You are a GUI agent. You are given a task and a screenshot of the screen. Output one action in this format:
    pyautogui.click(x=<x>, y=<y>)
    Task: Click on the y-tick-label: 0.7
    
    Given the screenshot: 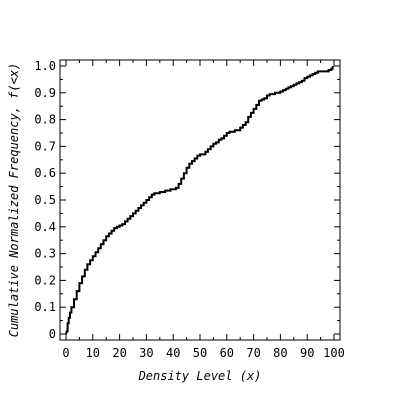 What is the action you would take?
    pyautogui.click(x=45, y=146)
    